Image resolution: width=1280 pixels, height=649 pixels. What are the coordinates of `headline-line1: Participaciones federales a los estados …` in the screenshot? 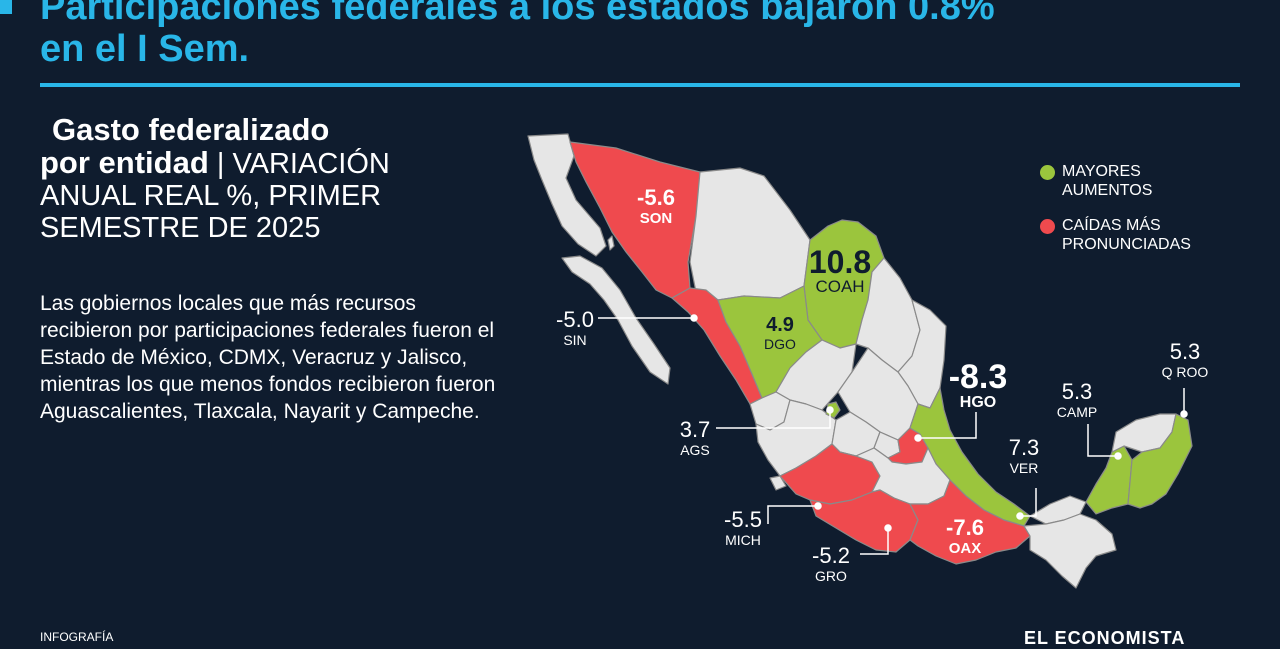 It's located at (517, 14).